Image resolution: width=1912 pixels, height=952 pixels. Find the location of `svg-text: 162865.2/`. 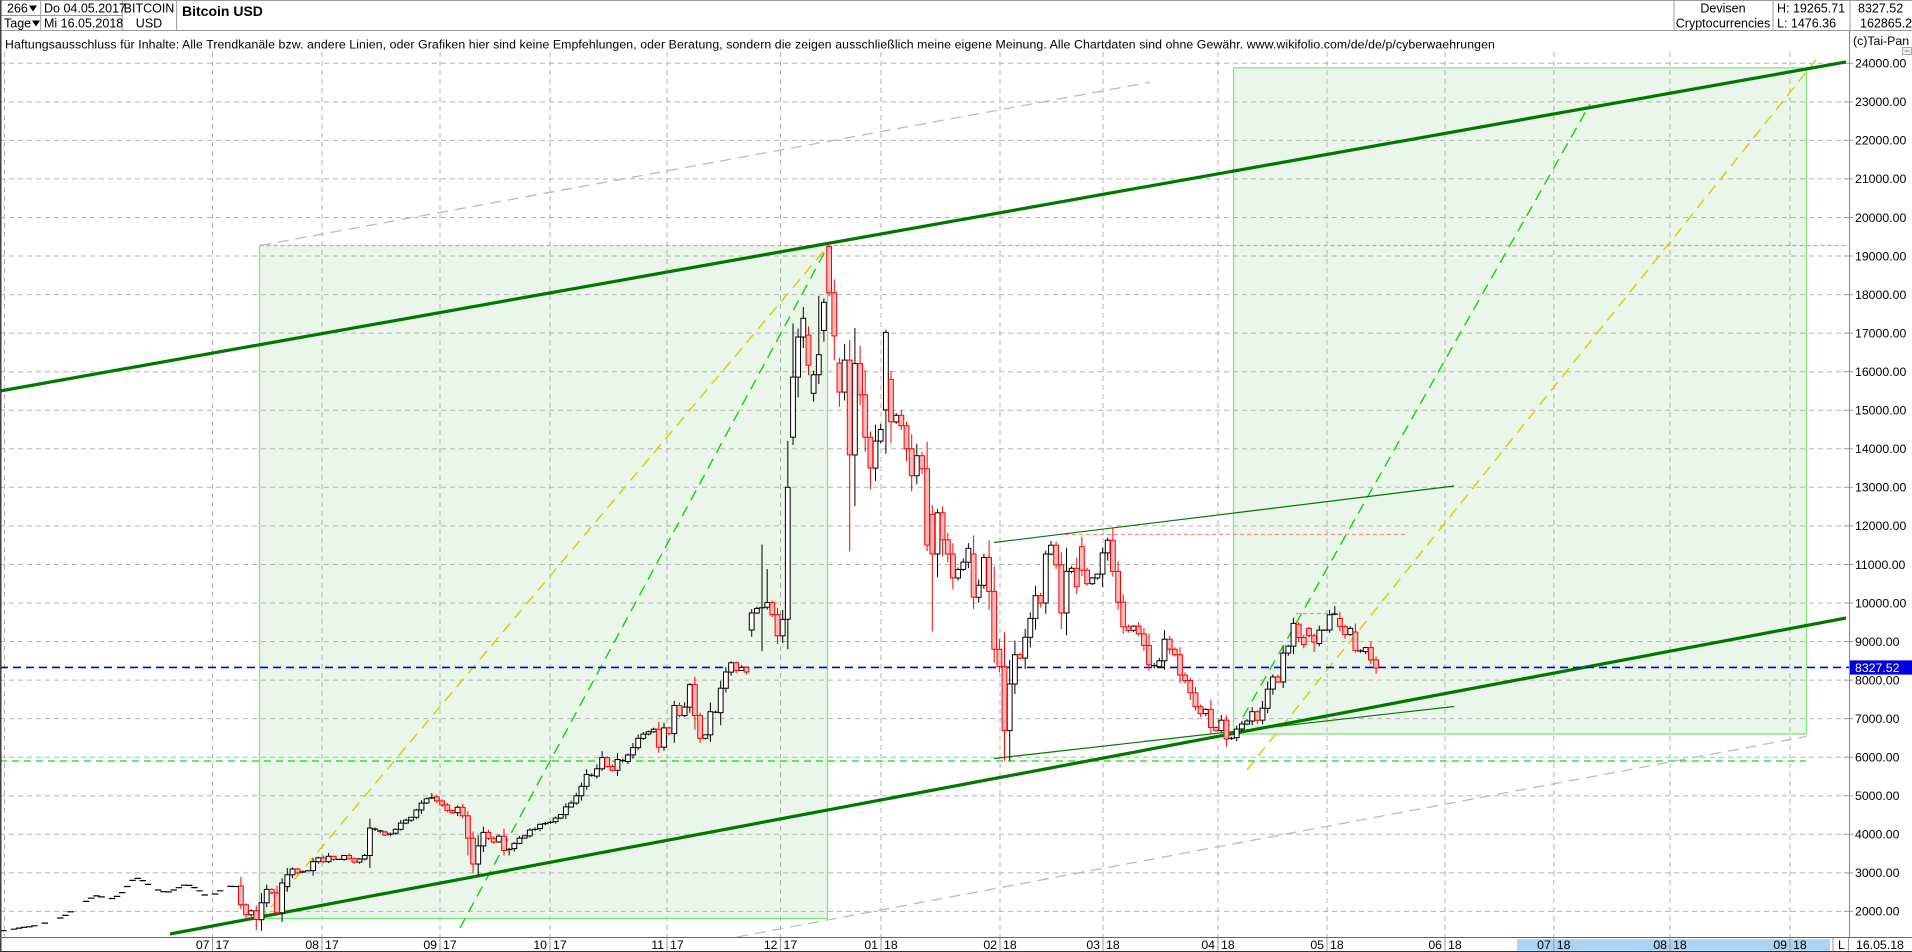

svg-text: 162865.2/ is located at coordinates (1886, 24).